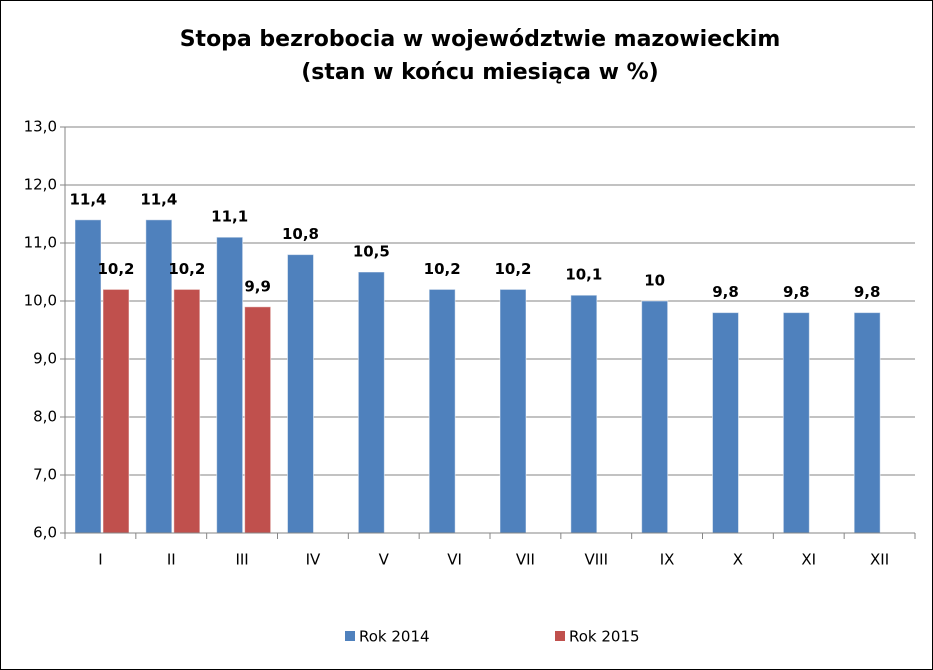  What do you see at coordinates (257, 286) in the screenshot?
I see `value-label: 9,9` at bounding box center [257, 286].